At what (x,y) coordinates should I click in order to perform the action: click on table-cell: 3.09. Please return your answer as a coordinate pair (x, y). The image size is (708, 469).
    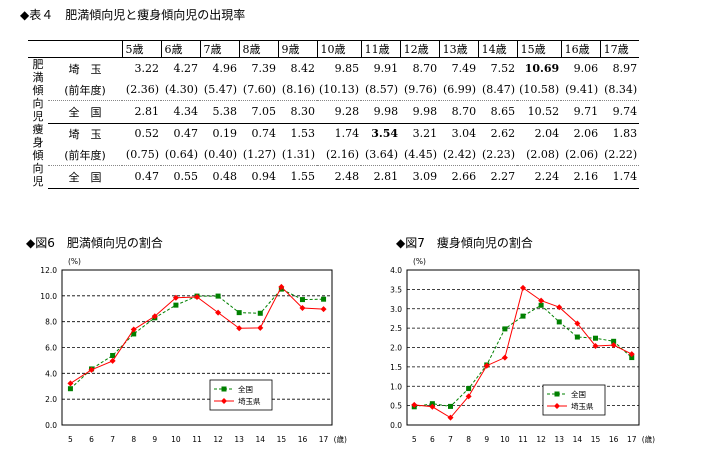
    Looking at the image, I should click on (420, 177).